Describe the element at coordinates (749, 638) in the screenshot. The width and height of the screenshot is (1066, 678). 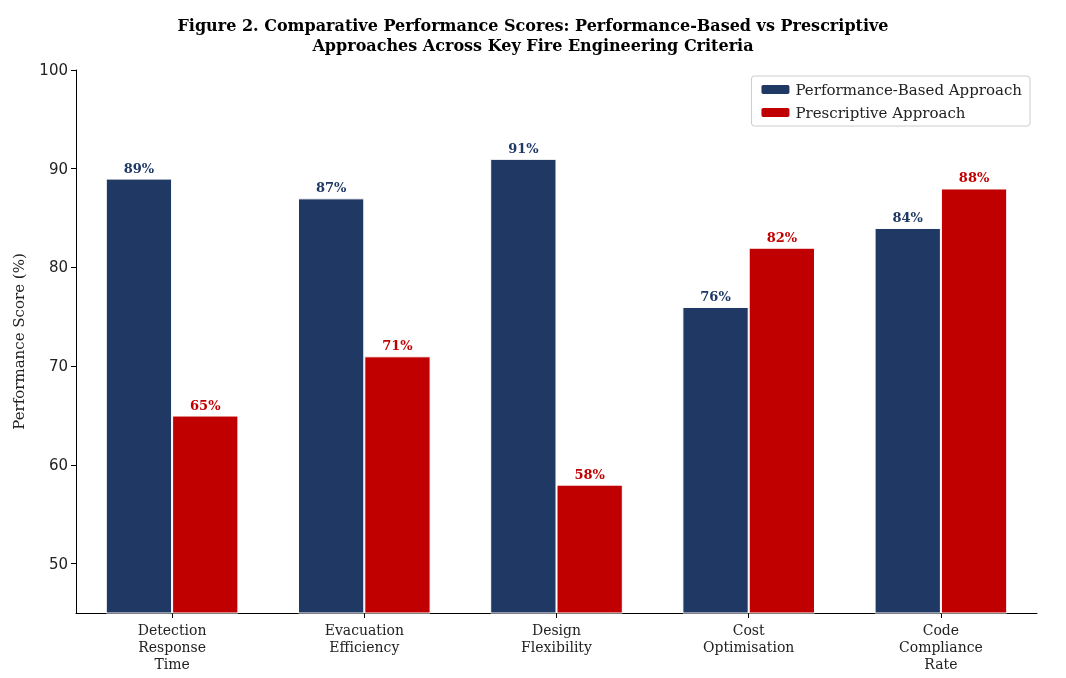
I see `x-tick-label: Cost Optimisation` at that location.